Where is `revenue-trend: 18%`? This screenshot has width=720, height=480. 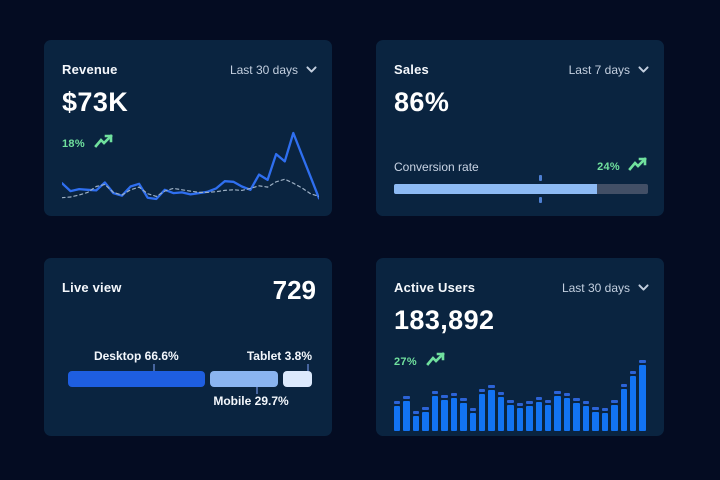
revenue-trend: 18% is located at coordinates (88, 144).